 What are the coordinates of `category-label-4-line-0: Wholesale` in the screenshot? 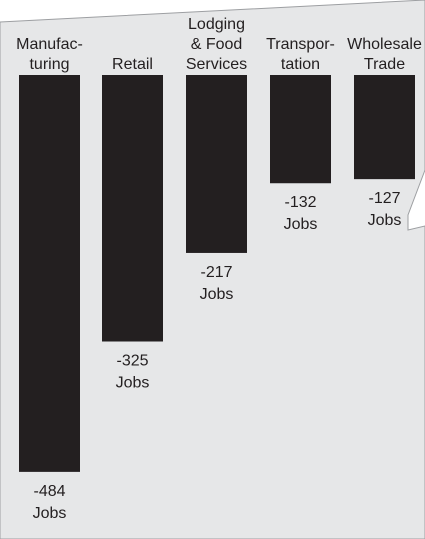 It's located at (384, 44).